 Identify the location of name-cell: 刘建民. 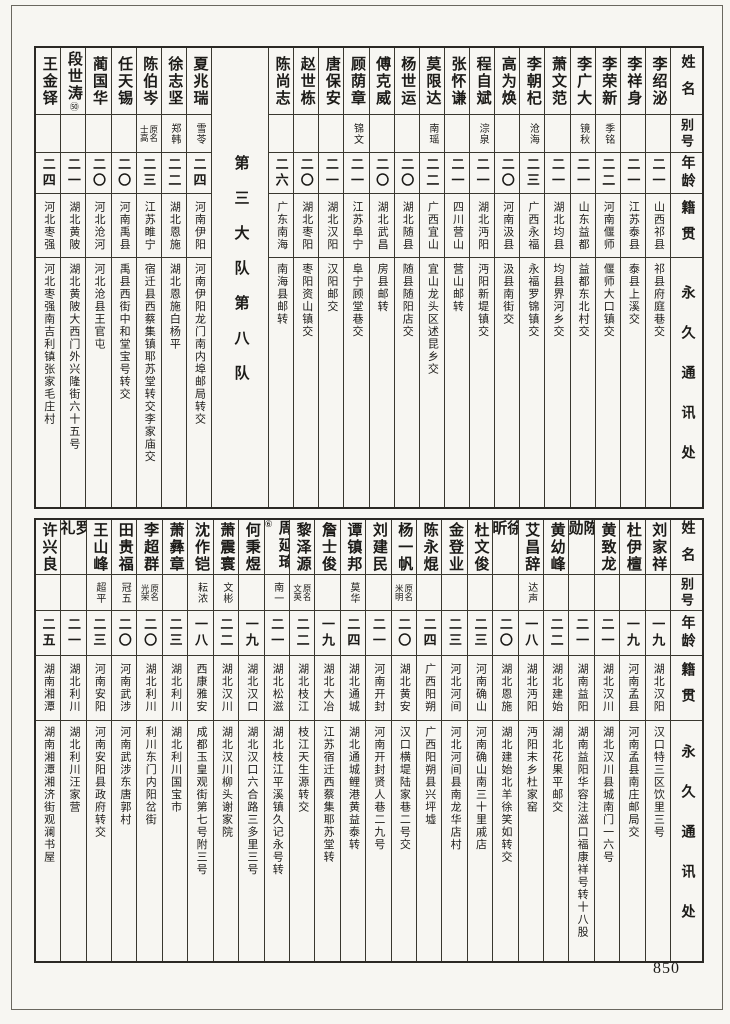
(378, 547).